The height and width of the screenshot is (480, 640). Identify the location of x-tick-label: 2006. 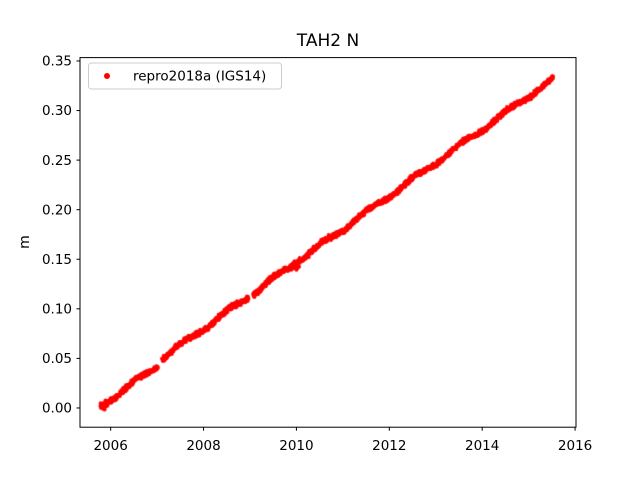
(110, 446).